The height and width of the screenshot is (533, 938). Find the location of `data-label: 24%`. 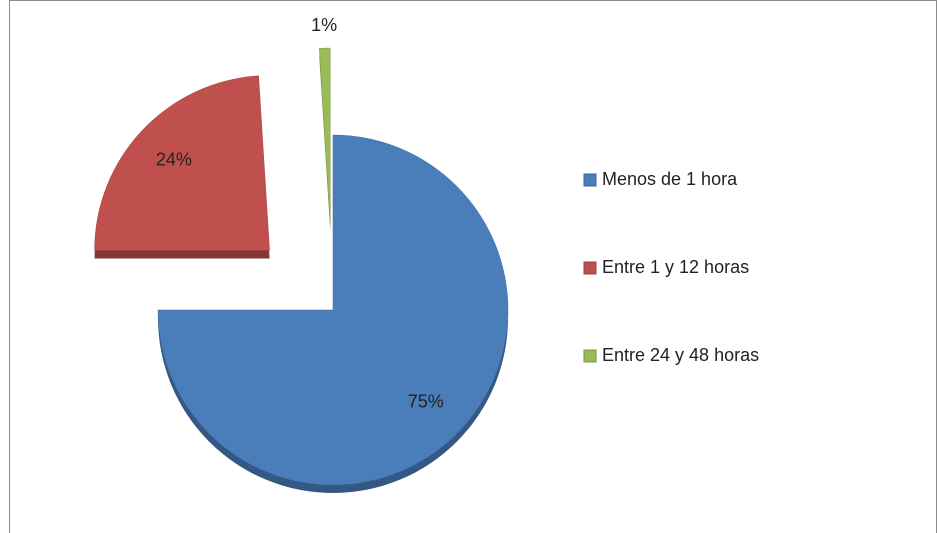

data-label: 24% is located at coordinates (174, 159).